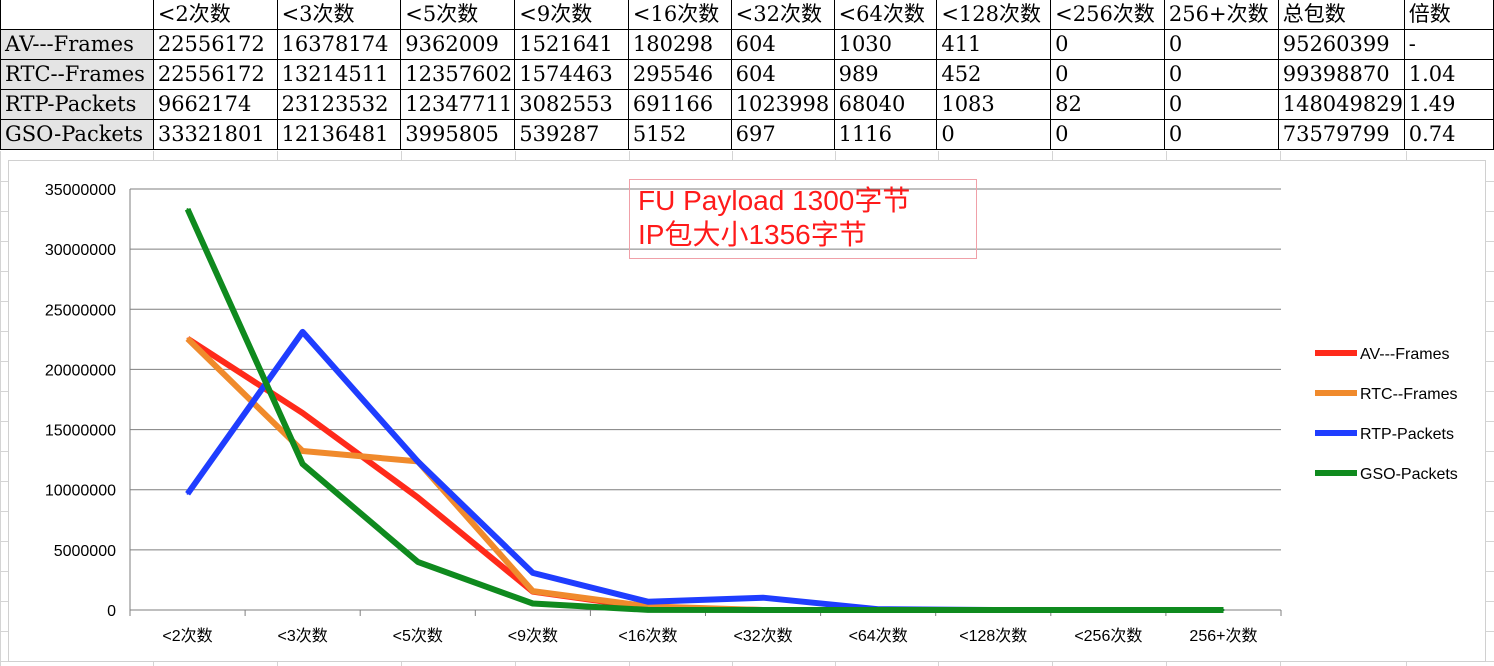  Describe the element at coordinates (77, 134) in the screenshot. I see `row-label-cell: GSO-Packets` at that location.